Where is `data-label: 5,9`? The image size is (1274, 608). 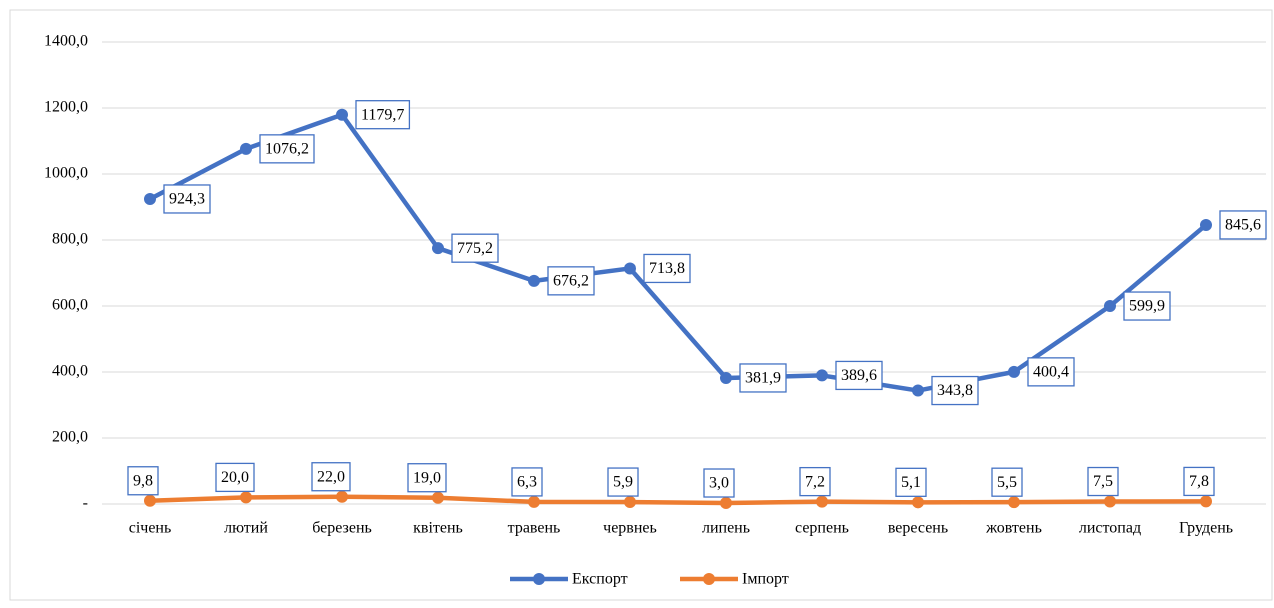 data-label: 5,9 is located at coordinates (623, 482).